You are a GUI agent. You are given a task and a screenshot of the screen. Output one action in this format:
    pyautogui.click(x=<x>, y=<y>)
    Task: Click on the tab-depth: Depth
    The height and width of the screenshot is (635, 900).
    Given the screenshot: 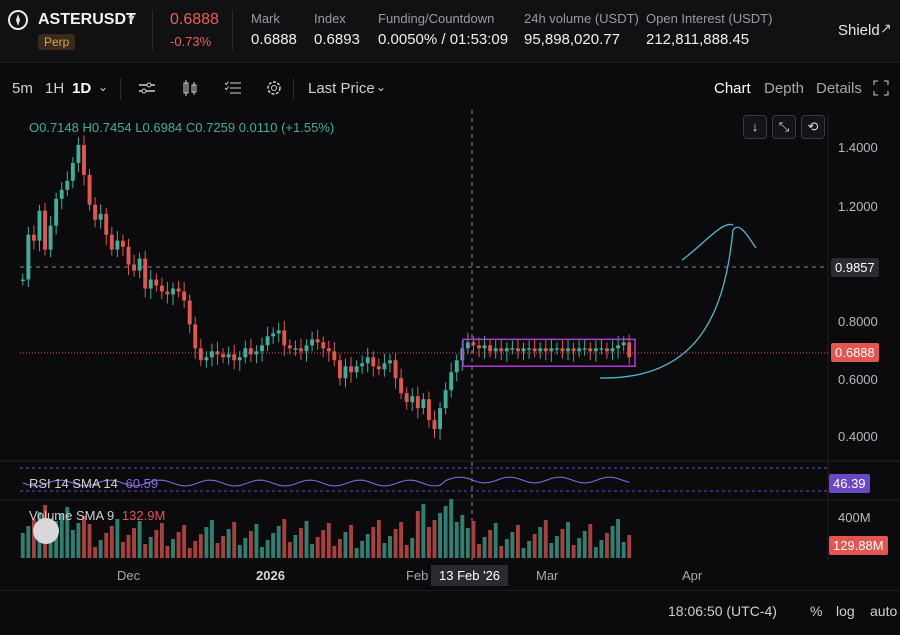 What is the action you would take?
    pyautogui.click(x=784, y=88)
    